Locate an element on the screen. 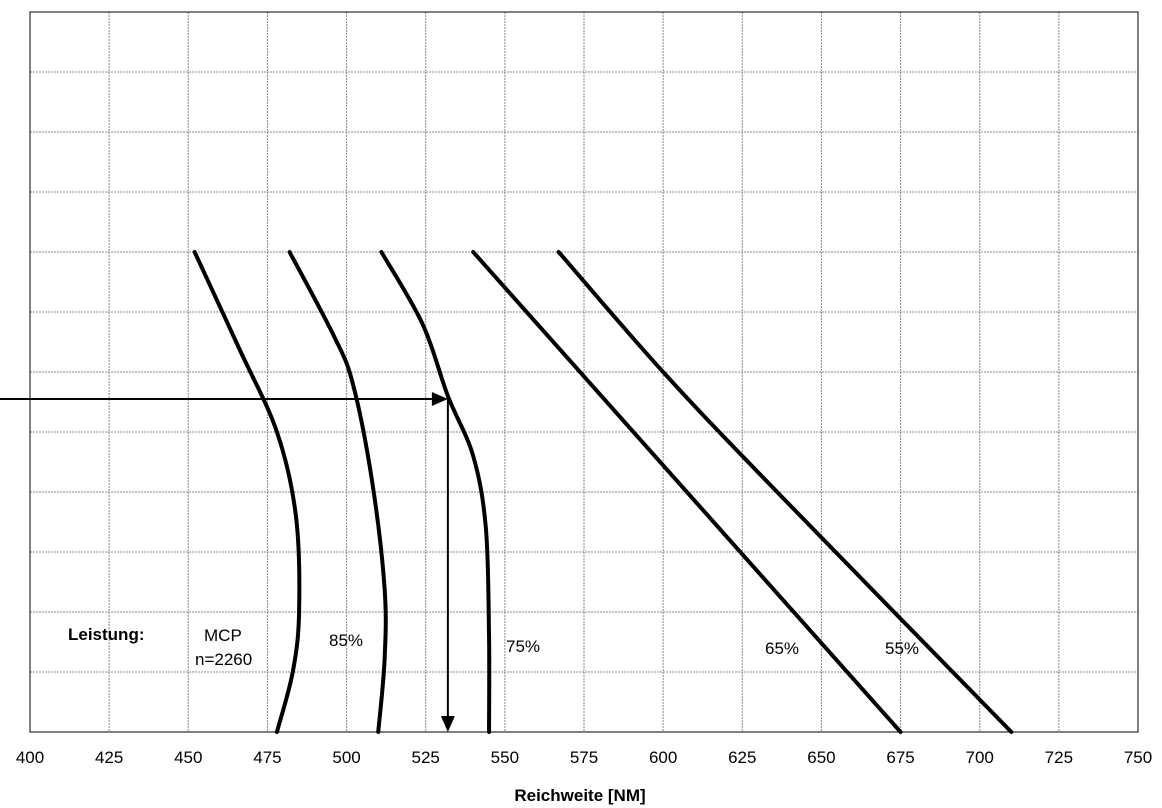 The image size is (1162, 808). series-sublabel-mcp: n=2260 is located at coordinates (223, 659).